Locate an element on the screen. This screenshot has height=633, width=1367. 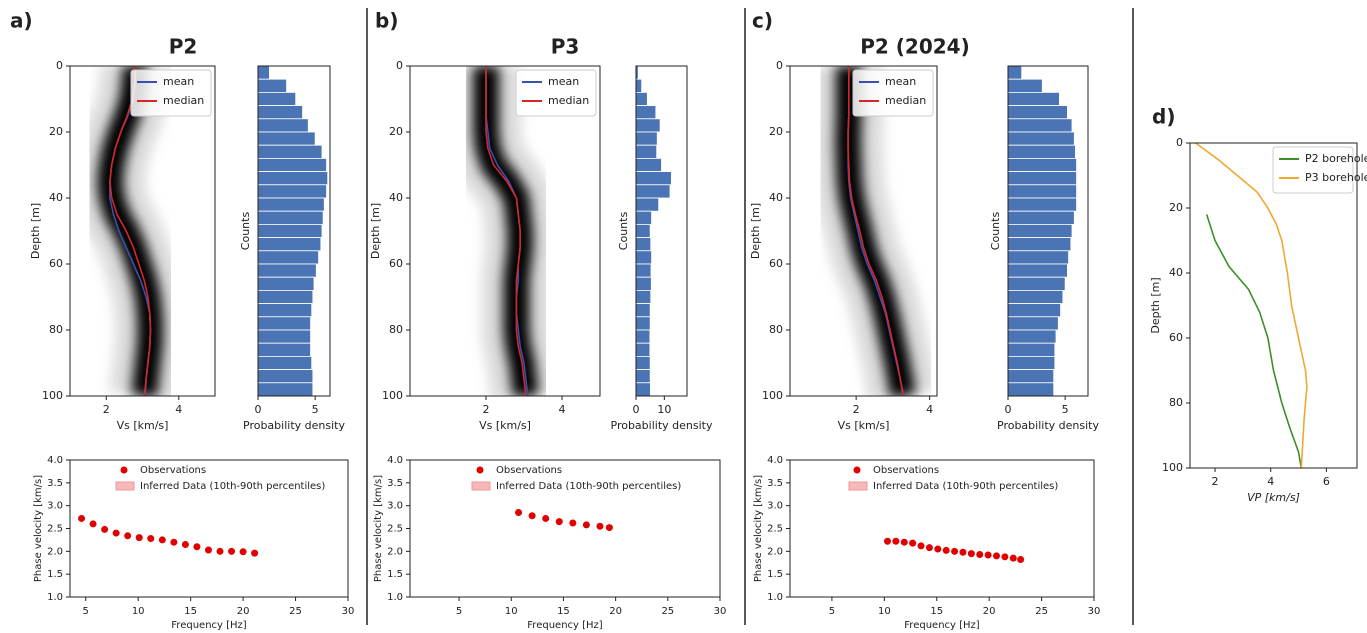
x-tick-label: 25 is located at coordinates (667, 611).